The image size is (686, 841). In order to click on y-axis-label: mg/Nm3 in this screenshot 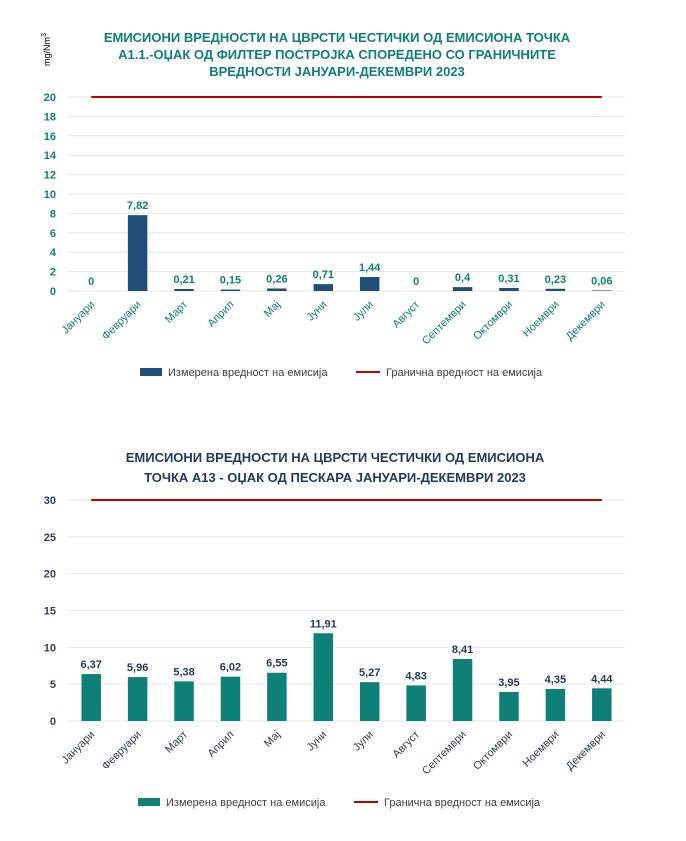, I will do `click(46, 49)`.